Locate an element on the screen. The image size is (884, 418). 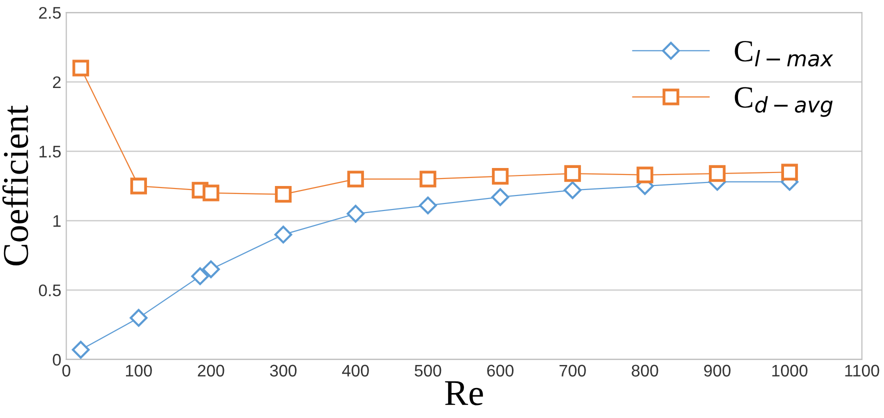
y-axis-title: Coefficient is located at coordinates (15, 185).